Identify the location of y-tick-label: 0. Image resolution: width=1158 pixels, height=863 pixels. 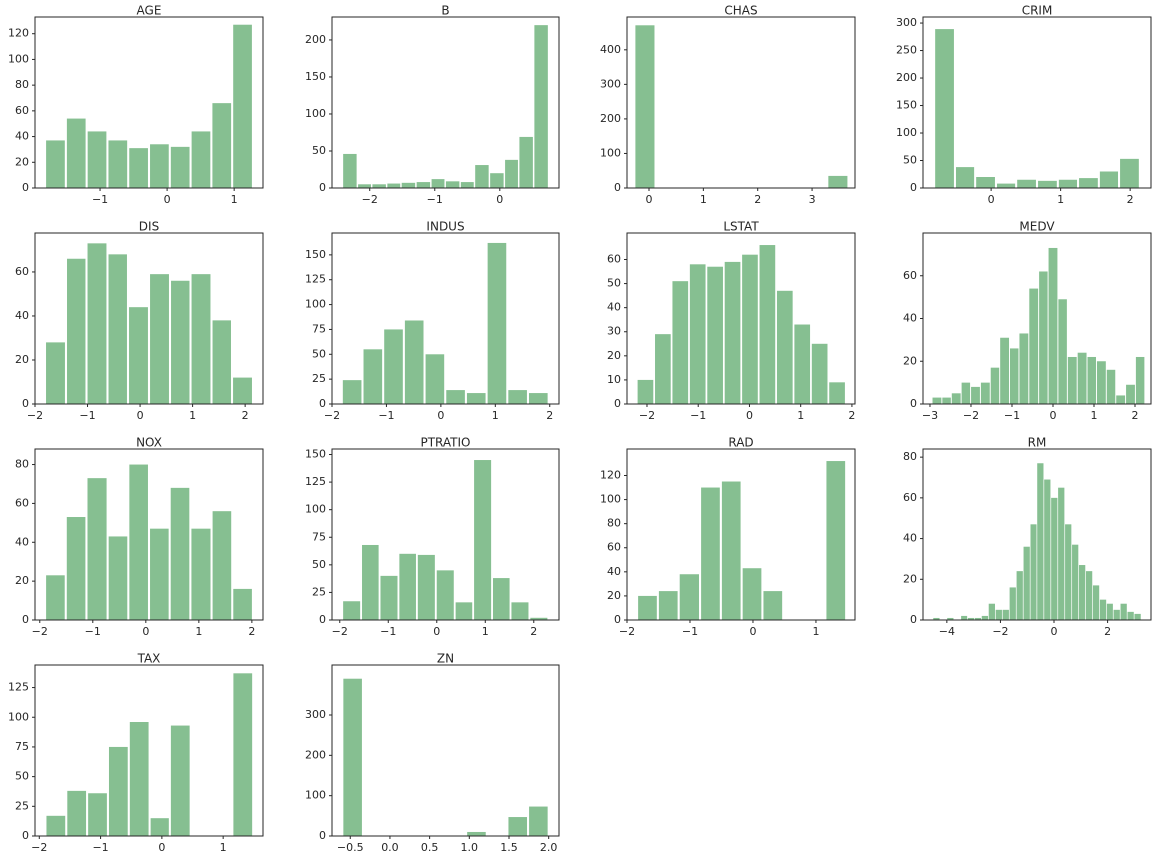
(913, 619).